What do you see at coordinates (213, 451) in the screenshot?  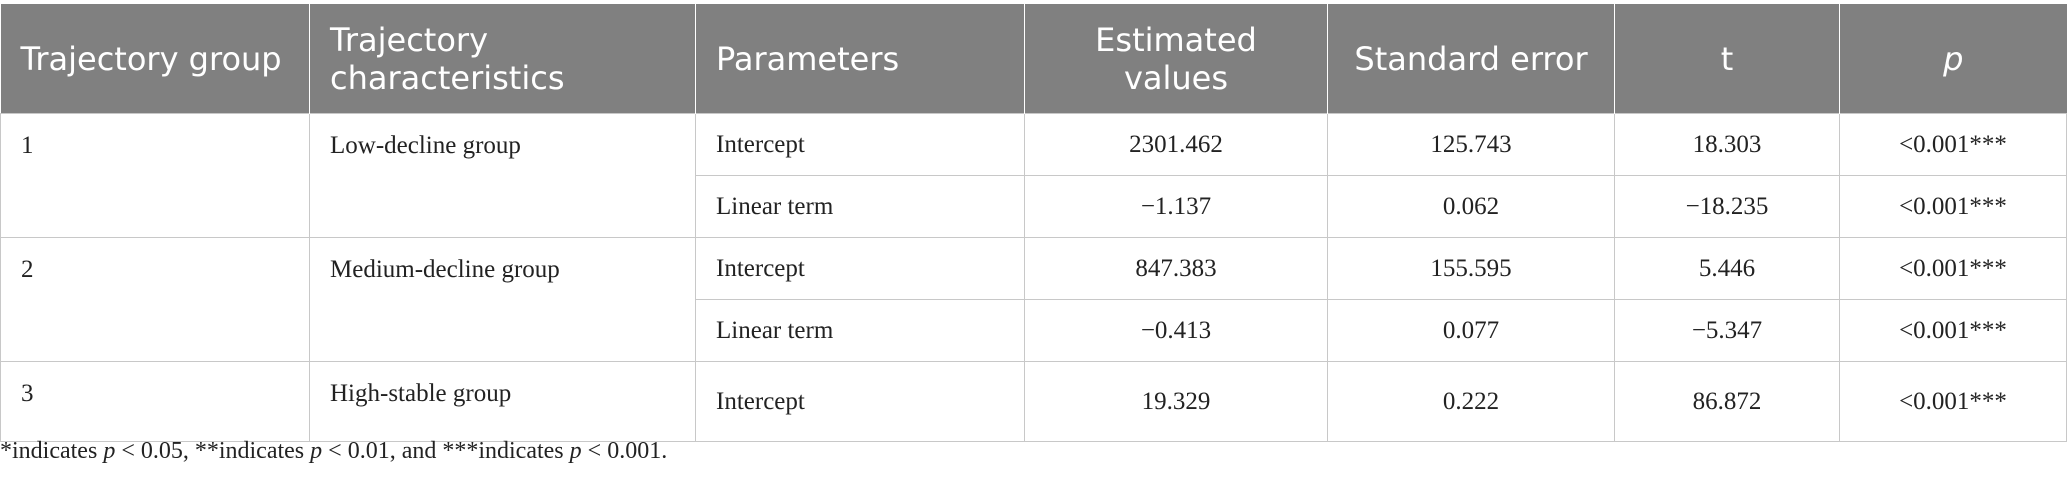 I see `footnote-part: < 0.05, **indicates` at bounding box center [213, 451].